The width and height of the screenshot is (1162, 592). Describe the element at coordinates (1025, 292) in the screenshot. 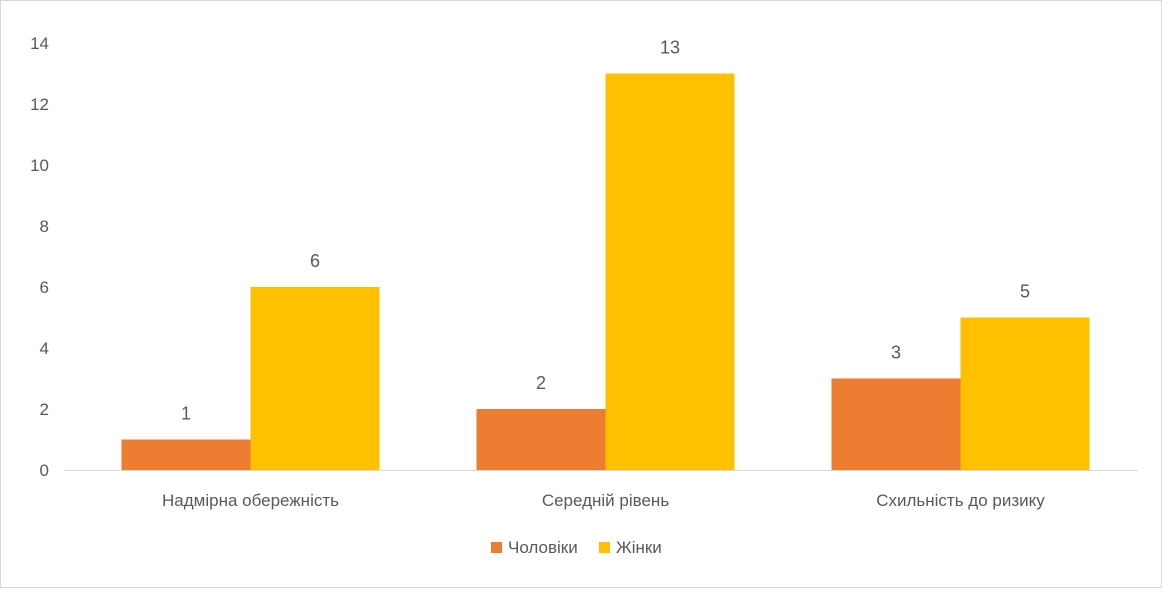

I see `data-label: 5` at that location.